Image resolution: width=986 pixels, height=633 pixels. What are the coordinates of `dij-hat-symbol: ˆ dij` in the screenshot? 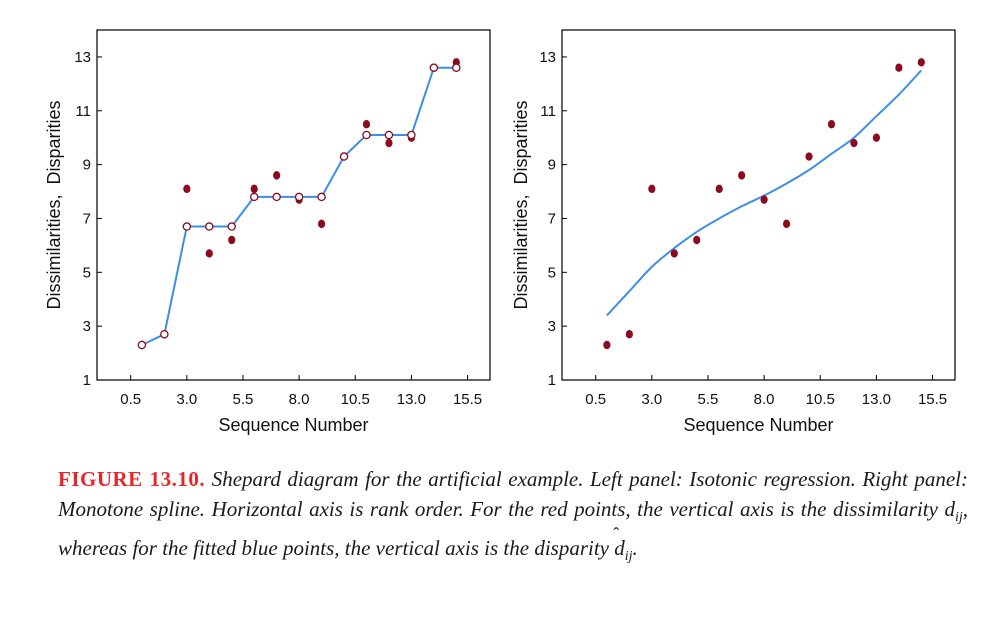 It's located at (623, 544).